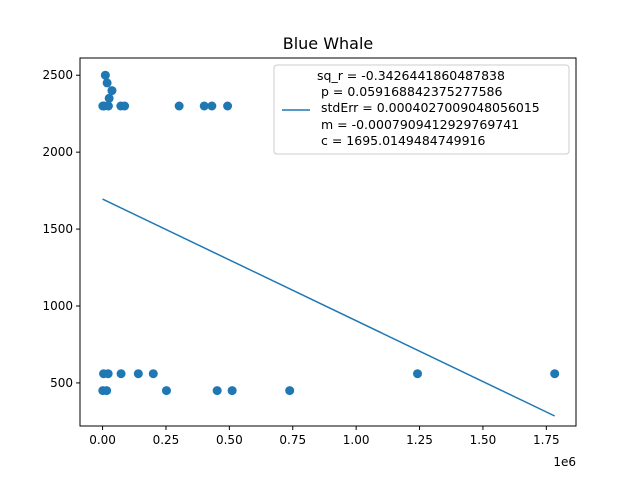  Describe the element at coordinates (419, 440) in the screenshot. I see `x-tick-label: 1.25` at that location.